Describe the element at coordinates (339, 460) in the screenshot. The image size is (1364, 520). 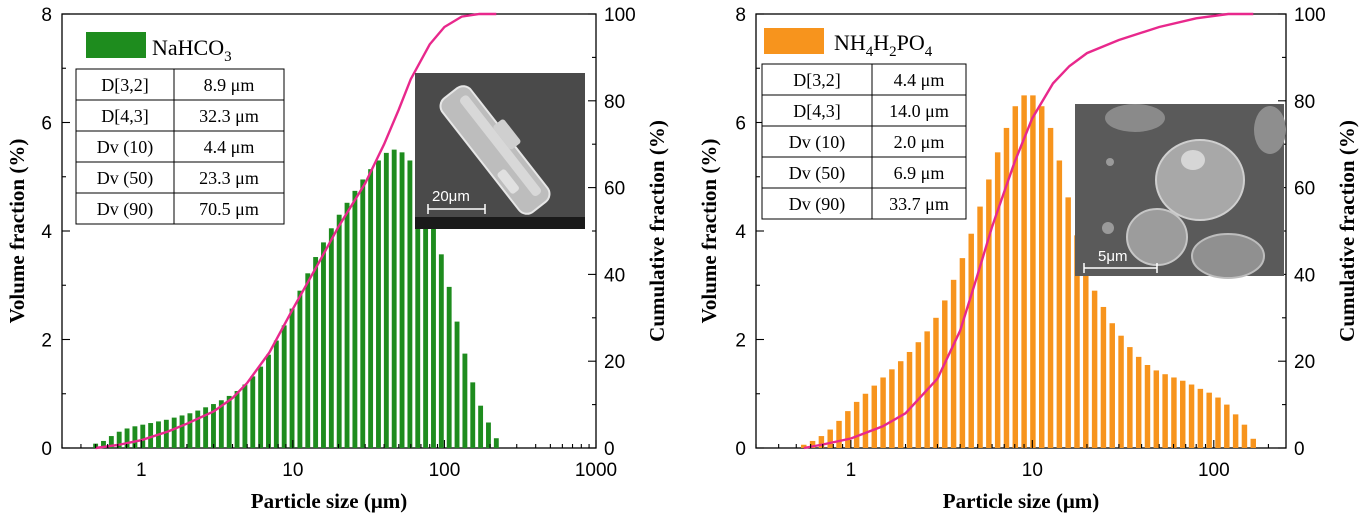
I see `x-axis-ticks: 1 10 100 1000` at that location.